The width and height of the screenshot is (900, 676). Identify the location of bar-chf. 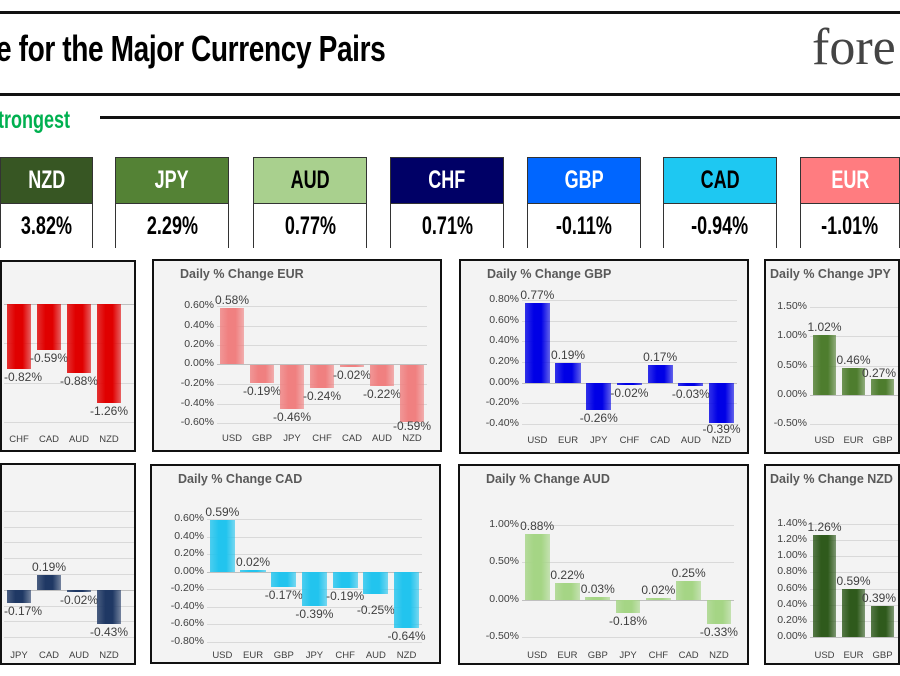
(322, 376).